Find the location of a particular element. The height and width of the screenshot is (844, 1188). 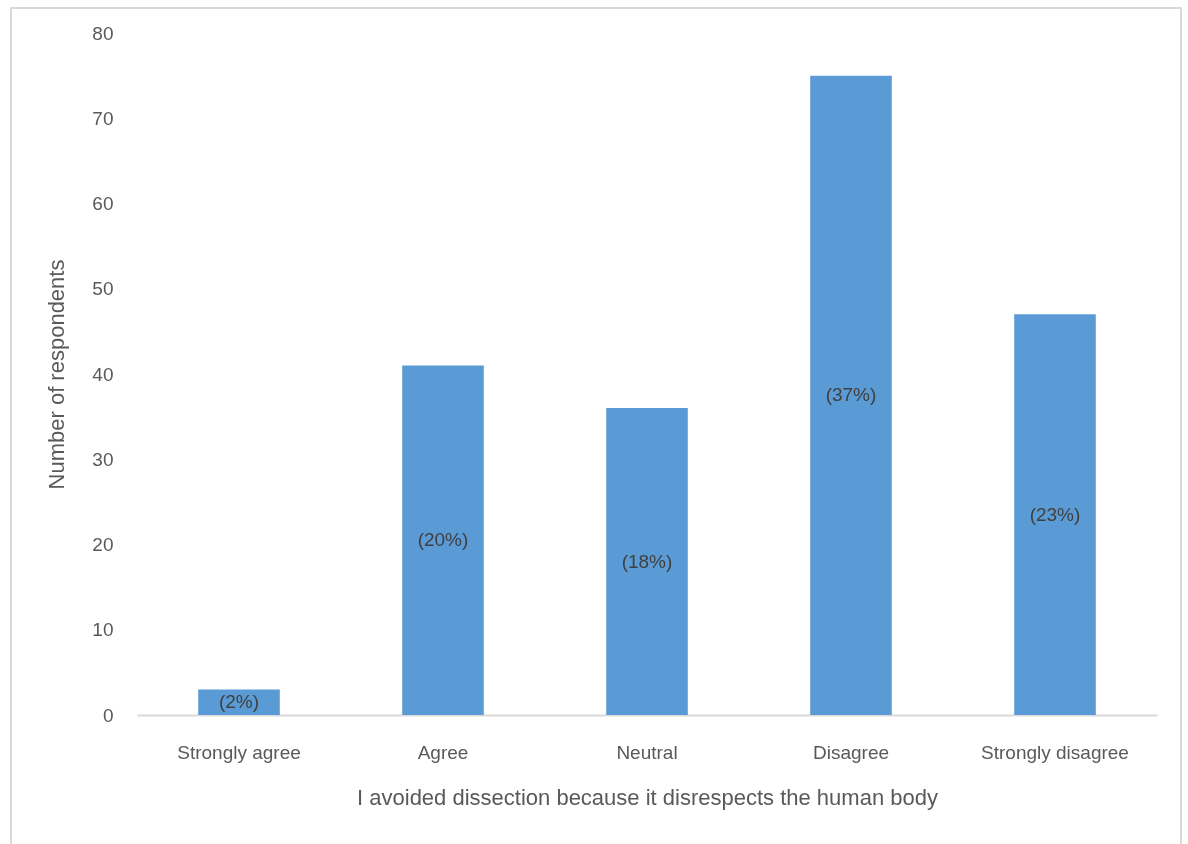

annotation: (20%) is located at coordinates (443, 540).